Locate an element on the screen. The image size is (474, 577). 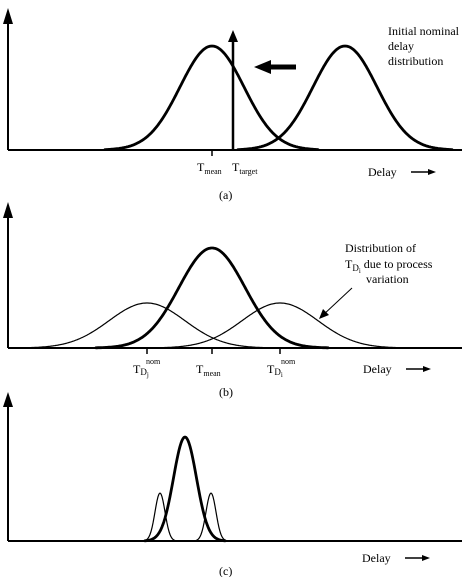
panel-c-caption: (c) is located at coordinates (225, 570).